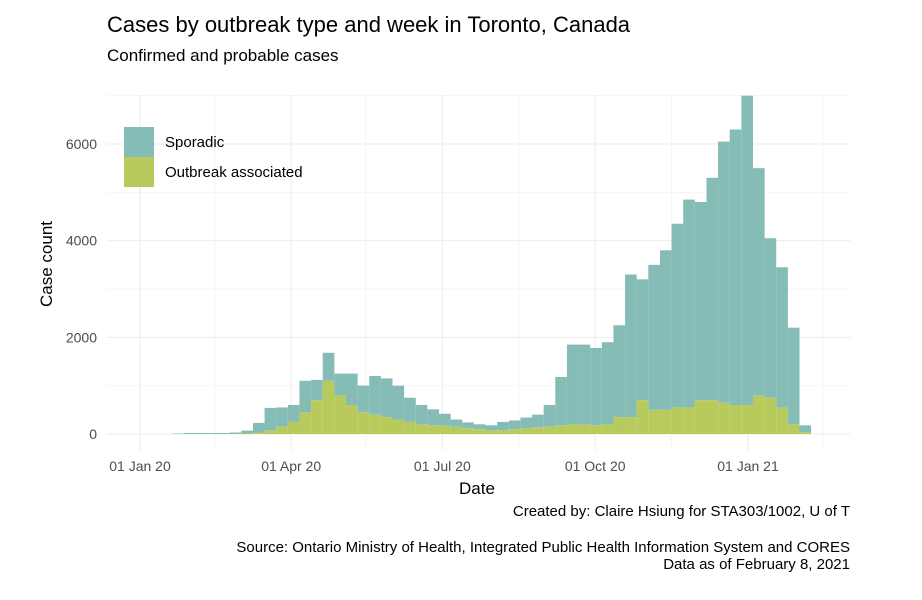  I want to click on x-tick-label: 01 Jul 20, so click(442, 466).